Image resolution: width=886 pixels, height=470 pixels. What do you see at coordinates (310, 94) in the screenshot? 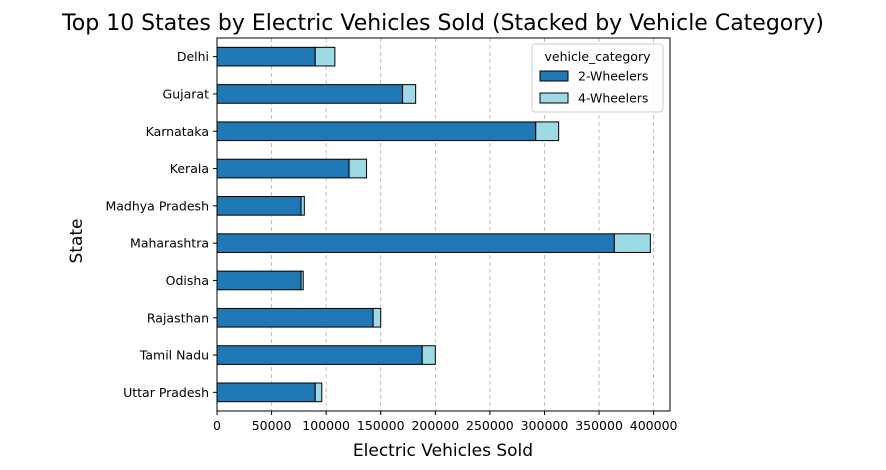
I see `bar-gujarat-2-wheelers` at bounding box center [310, 94].